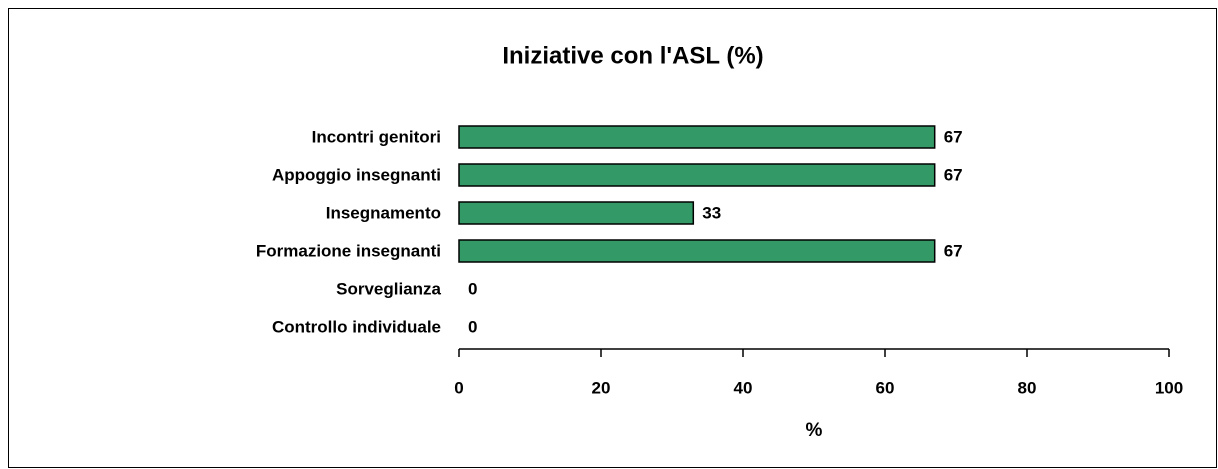  What do you see at coordinates (1027, 387) in the screenshot?
I see `x-tick-label: 80` at bounding box center [1027, 387].